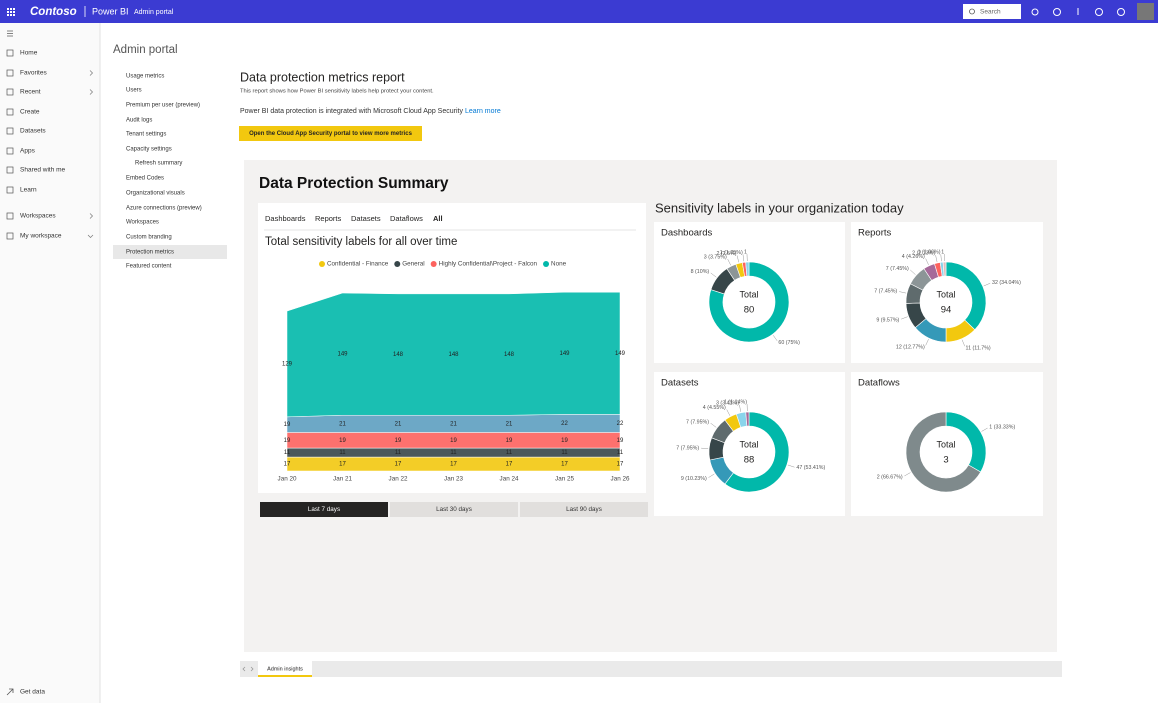 This screenshot has height=703, width=1158. What do you see at coordinates (453, 479) in the screenshot?
I see `x-tick-label: Jan 23` at bounding box center [453, 479].